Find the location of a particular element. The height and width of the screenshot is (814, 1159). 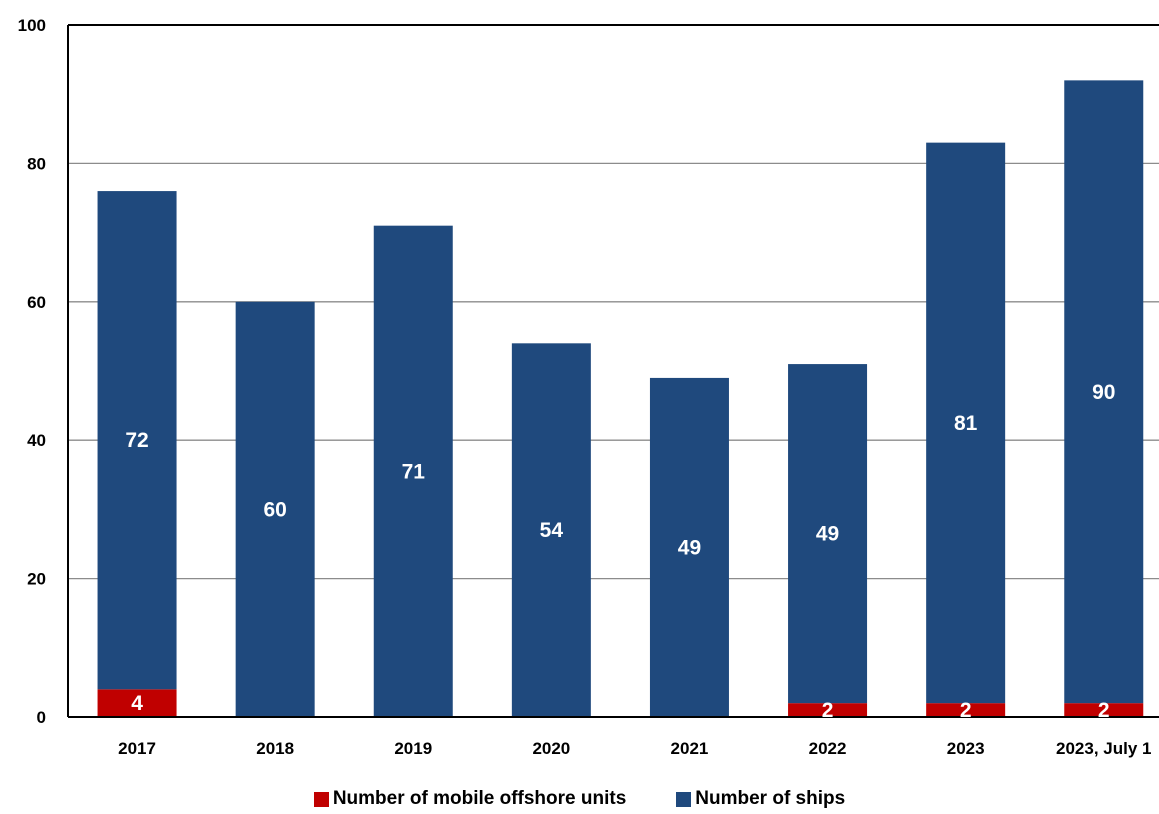

x-tick-label: 2021 is located at coordinates (690, 748).